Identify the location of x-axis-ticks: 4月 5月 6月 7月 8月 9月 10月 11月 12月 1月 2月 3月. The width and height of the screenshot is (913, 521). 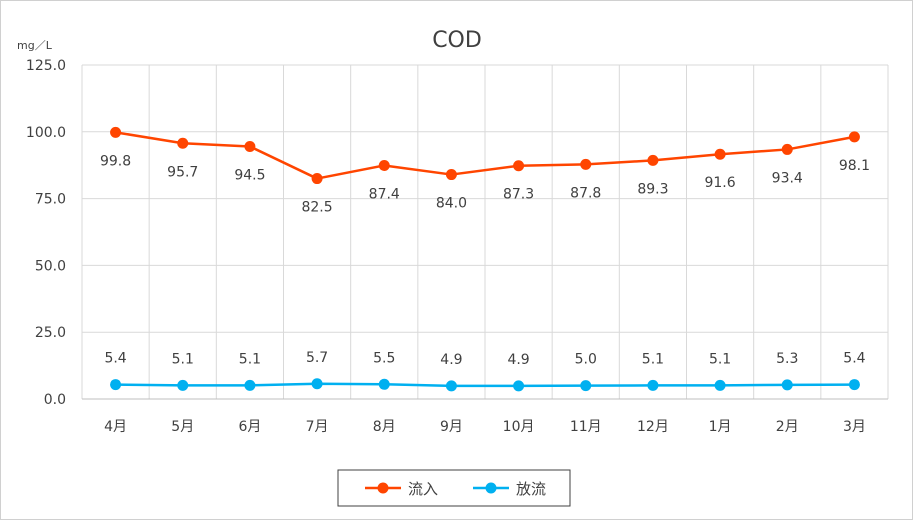
(485, 427).